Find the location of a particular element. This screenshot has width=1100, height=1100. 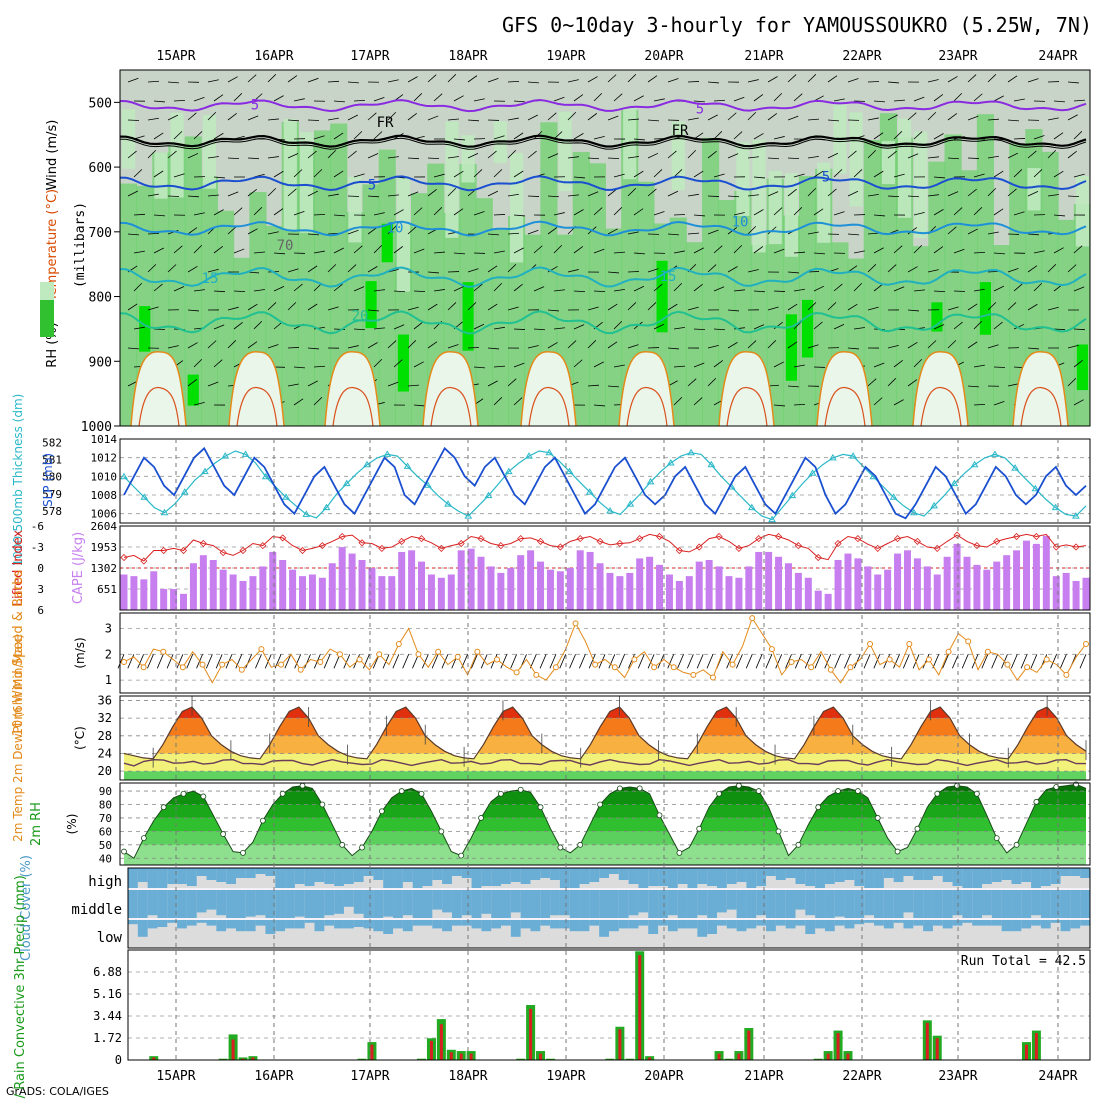

precip-convective-bar is located at coordinates (531, 1034).